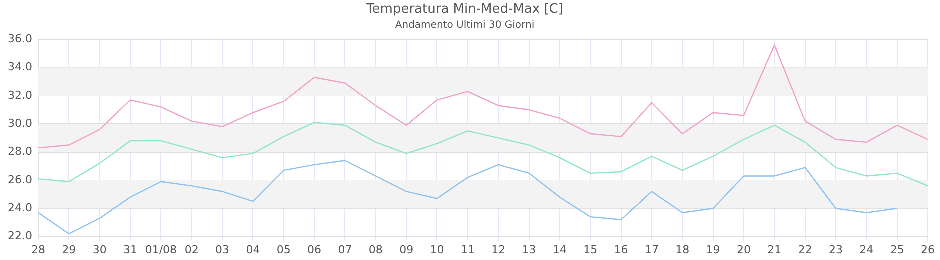 The width and height of the screenshot is (940, 260). Describe the element at coordinates (499, 249) in the screenshot. I see `x-tick-label: 12` at that location.